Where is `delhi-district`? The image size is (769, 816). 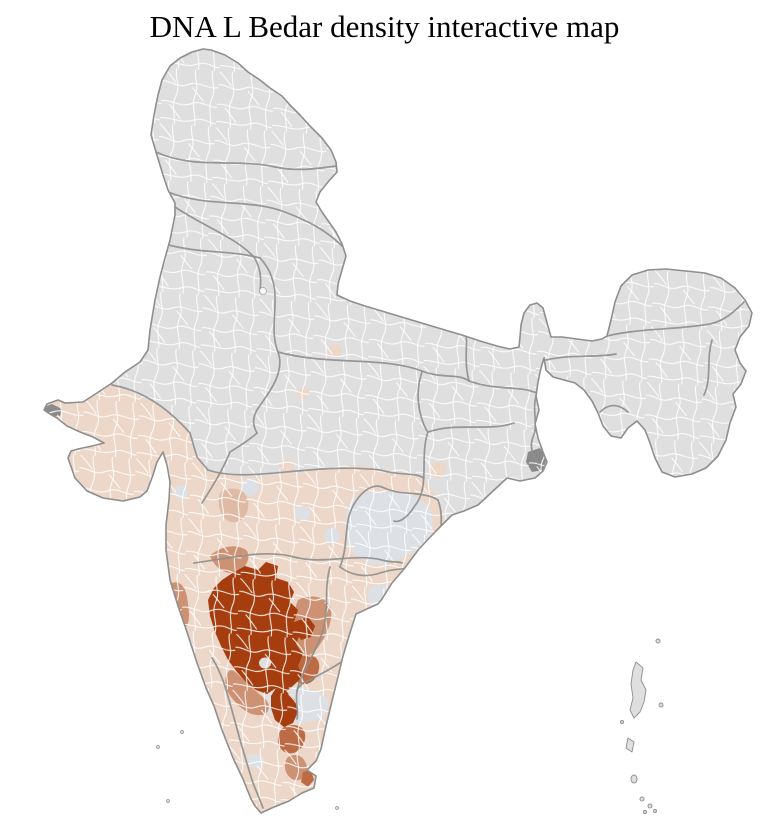
delhi-district is located at coordinates (263, 291).